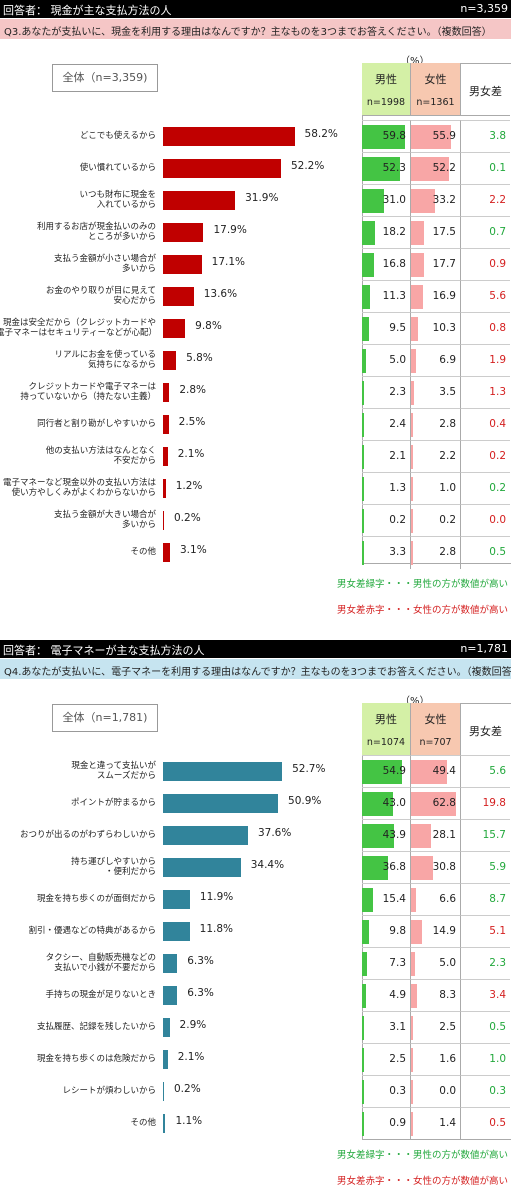 The width and height of the screenshot is (511, 1192). I want to click on male-cell: 36.8, so click(386, 867).